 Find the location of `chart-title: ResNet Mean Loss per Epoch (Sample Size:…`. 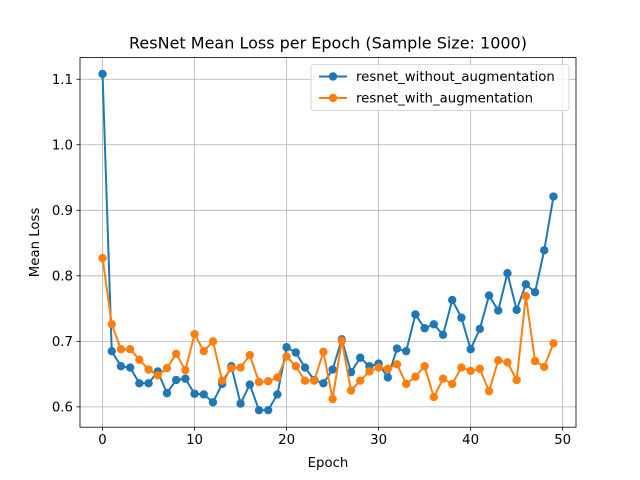

chart-title: ResNet Mean Loss per Epoch (Sample Size:… is located at coordinates (328, 43).